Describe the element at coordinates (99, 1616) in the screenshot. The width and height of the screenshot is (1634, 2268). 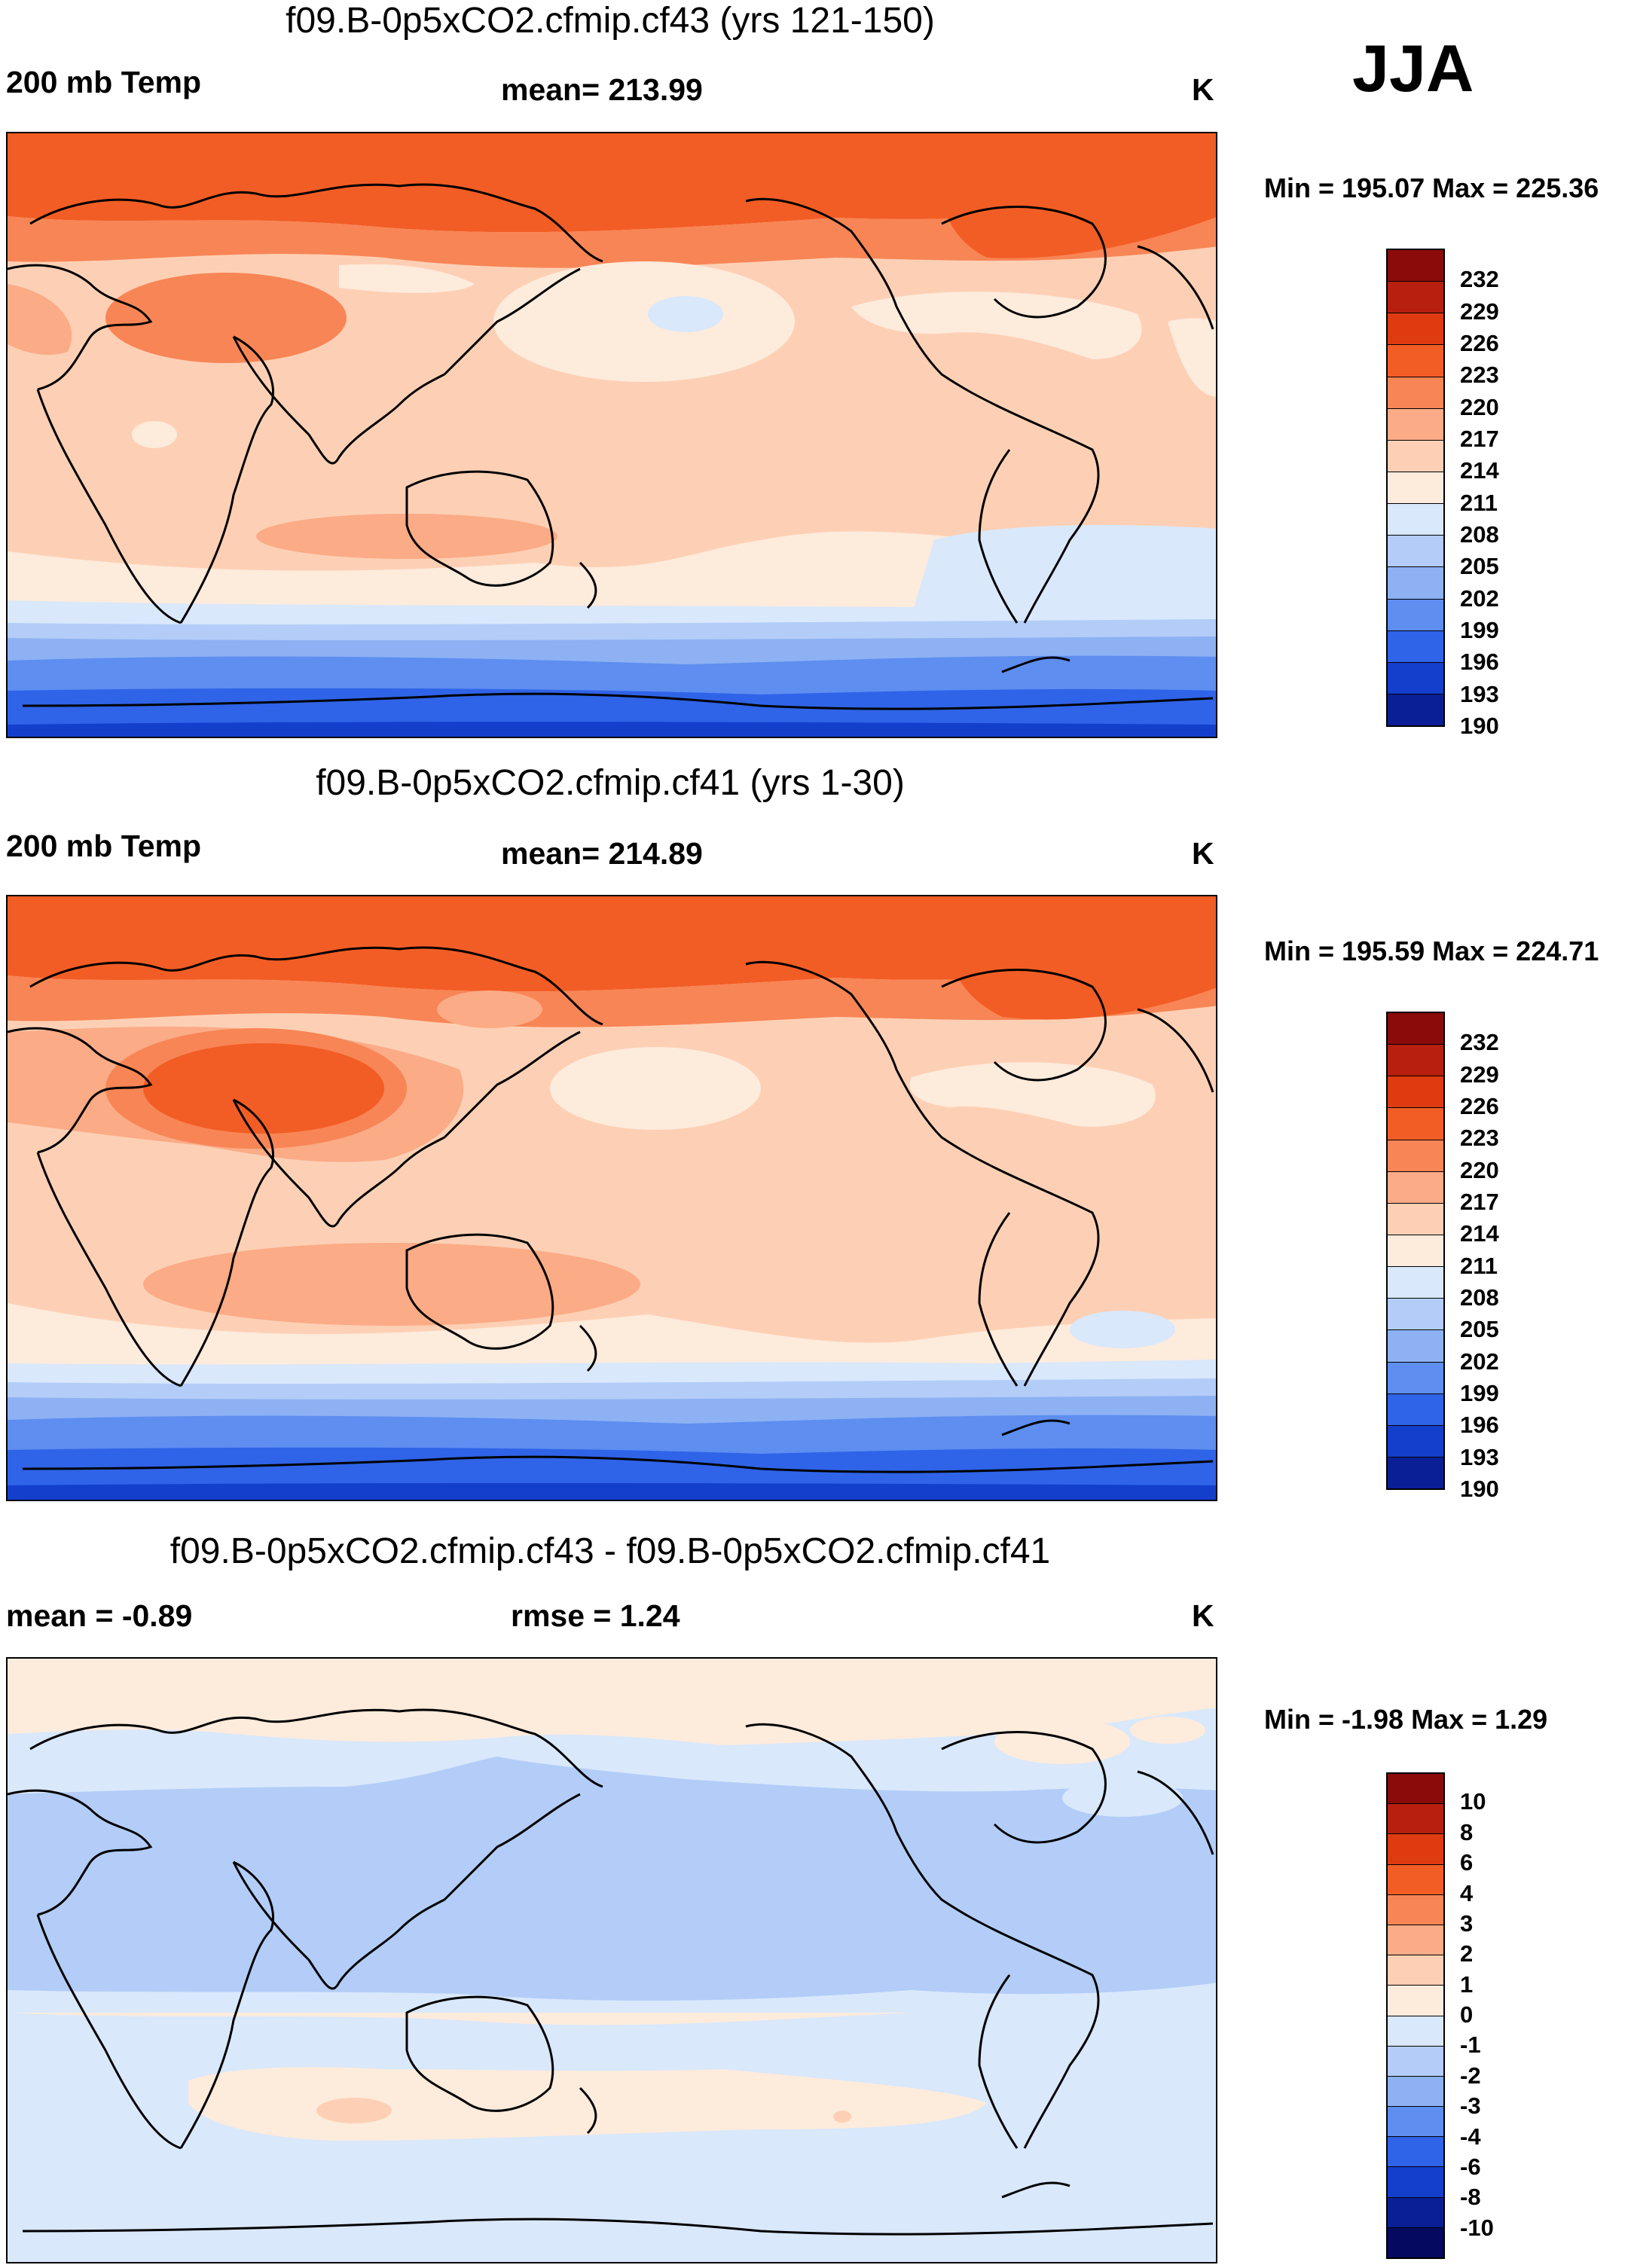
I see `panel3-mean-label: mean = -0.89` at that location.